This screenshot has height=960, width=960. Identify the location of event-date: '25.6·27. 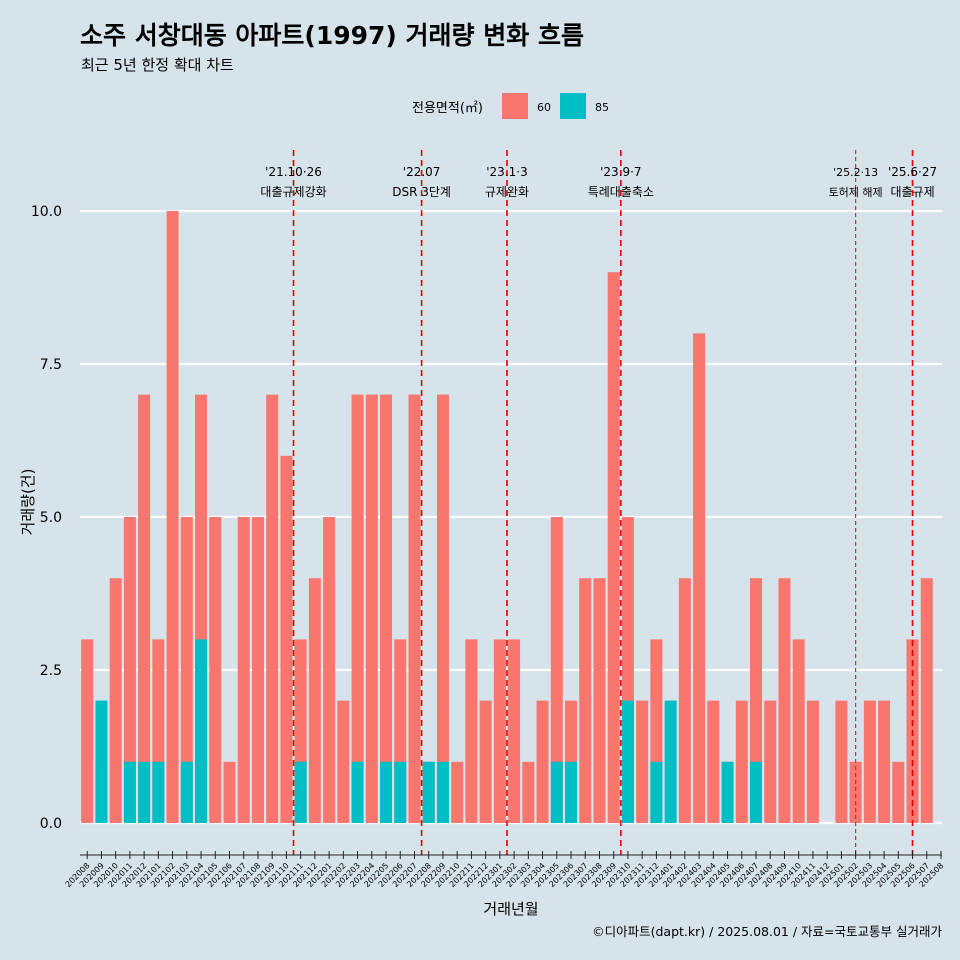
(912, 172).